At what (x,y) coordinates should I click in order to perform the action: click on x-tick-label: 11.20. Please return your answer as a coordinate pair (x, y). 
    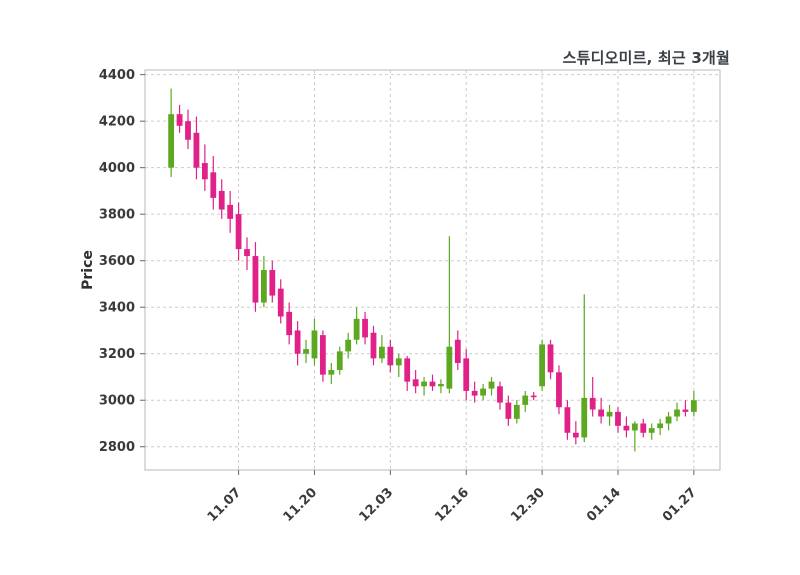
    Looking at the image, I should click on (301, 505).